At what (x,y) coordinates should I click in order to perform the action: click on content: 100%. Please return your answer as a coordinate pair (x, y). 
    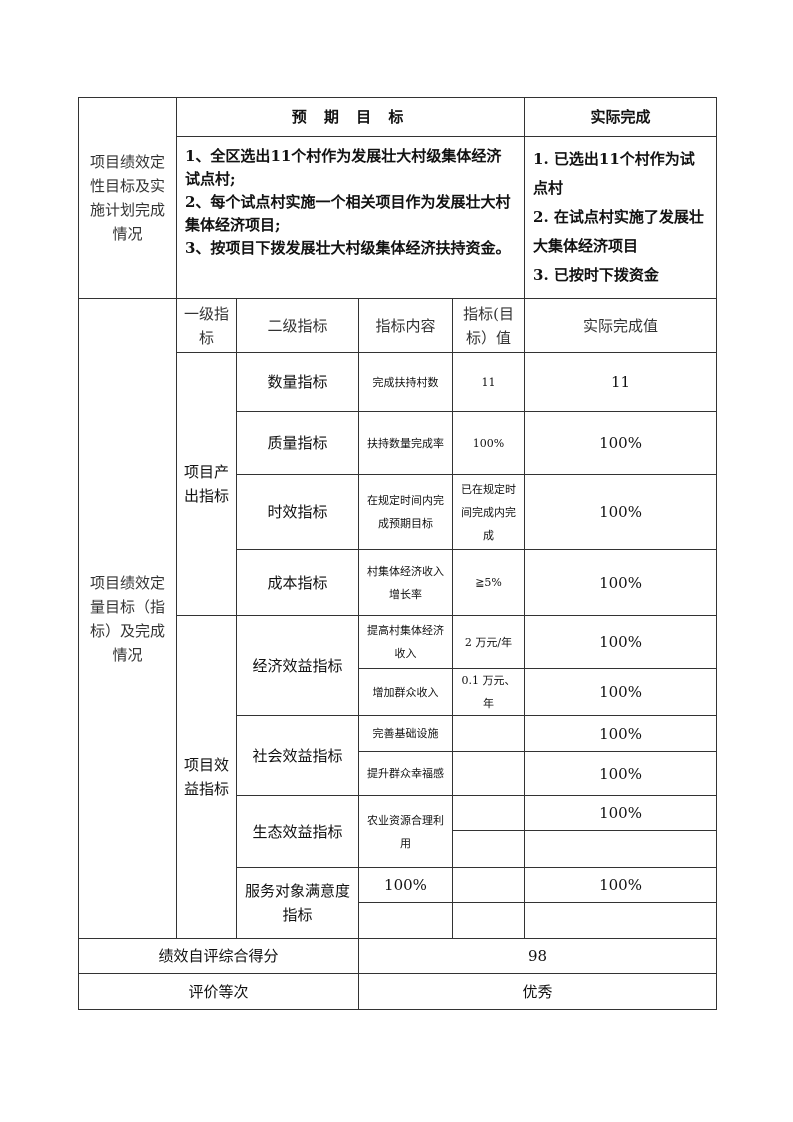
    Looking at the image, I should click on (405, 885).